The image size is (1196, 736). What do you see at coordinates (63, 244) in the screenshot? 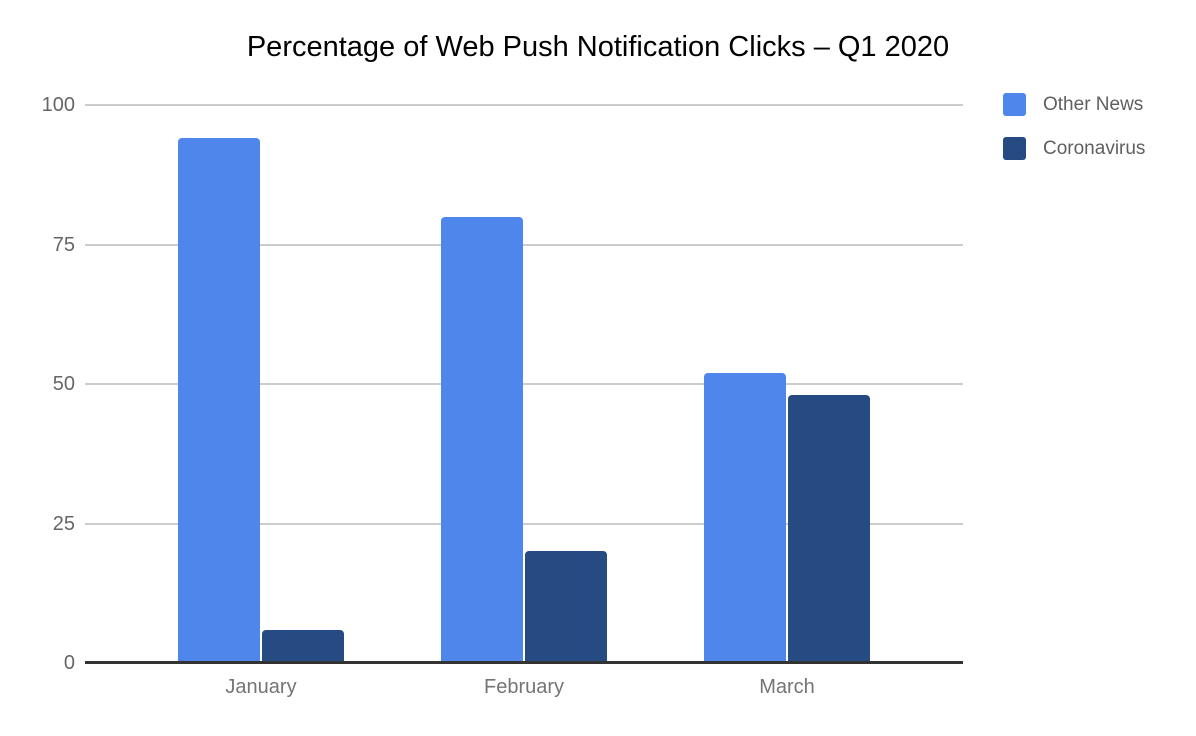
I see `y-tick-label-75: 75` at bounding box center [63, 244].